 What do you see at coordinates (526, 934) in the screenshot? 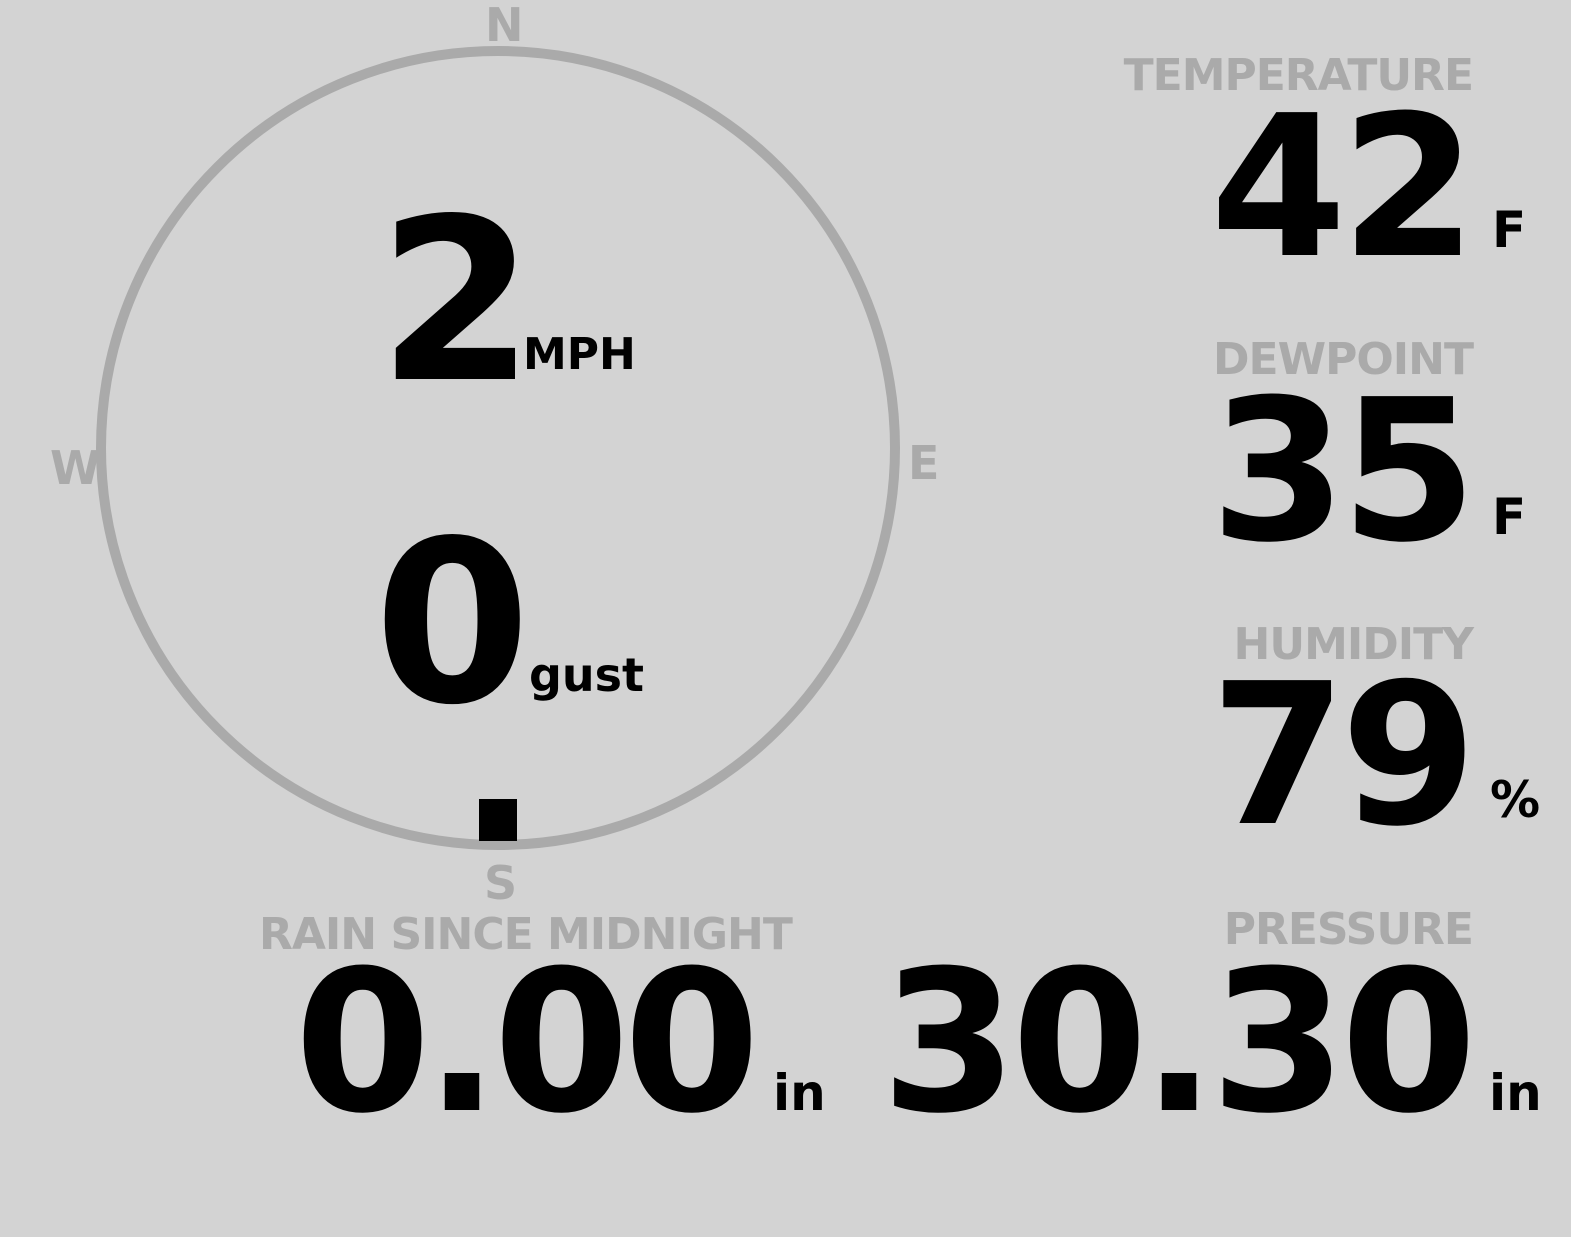
I see `rain-label: RAIN SINCE MIDNIGHT` at bounding box center [526, 934].